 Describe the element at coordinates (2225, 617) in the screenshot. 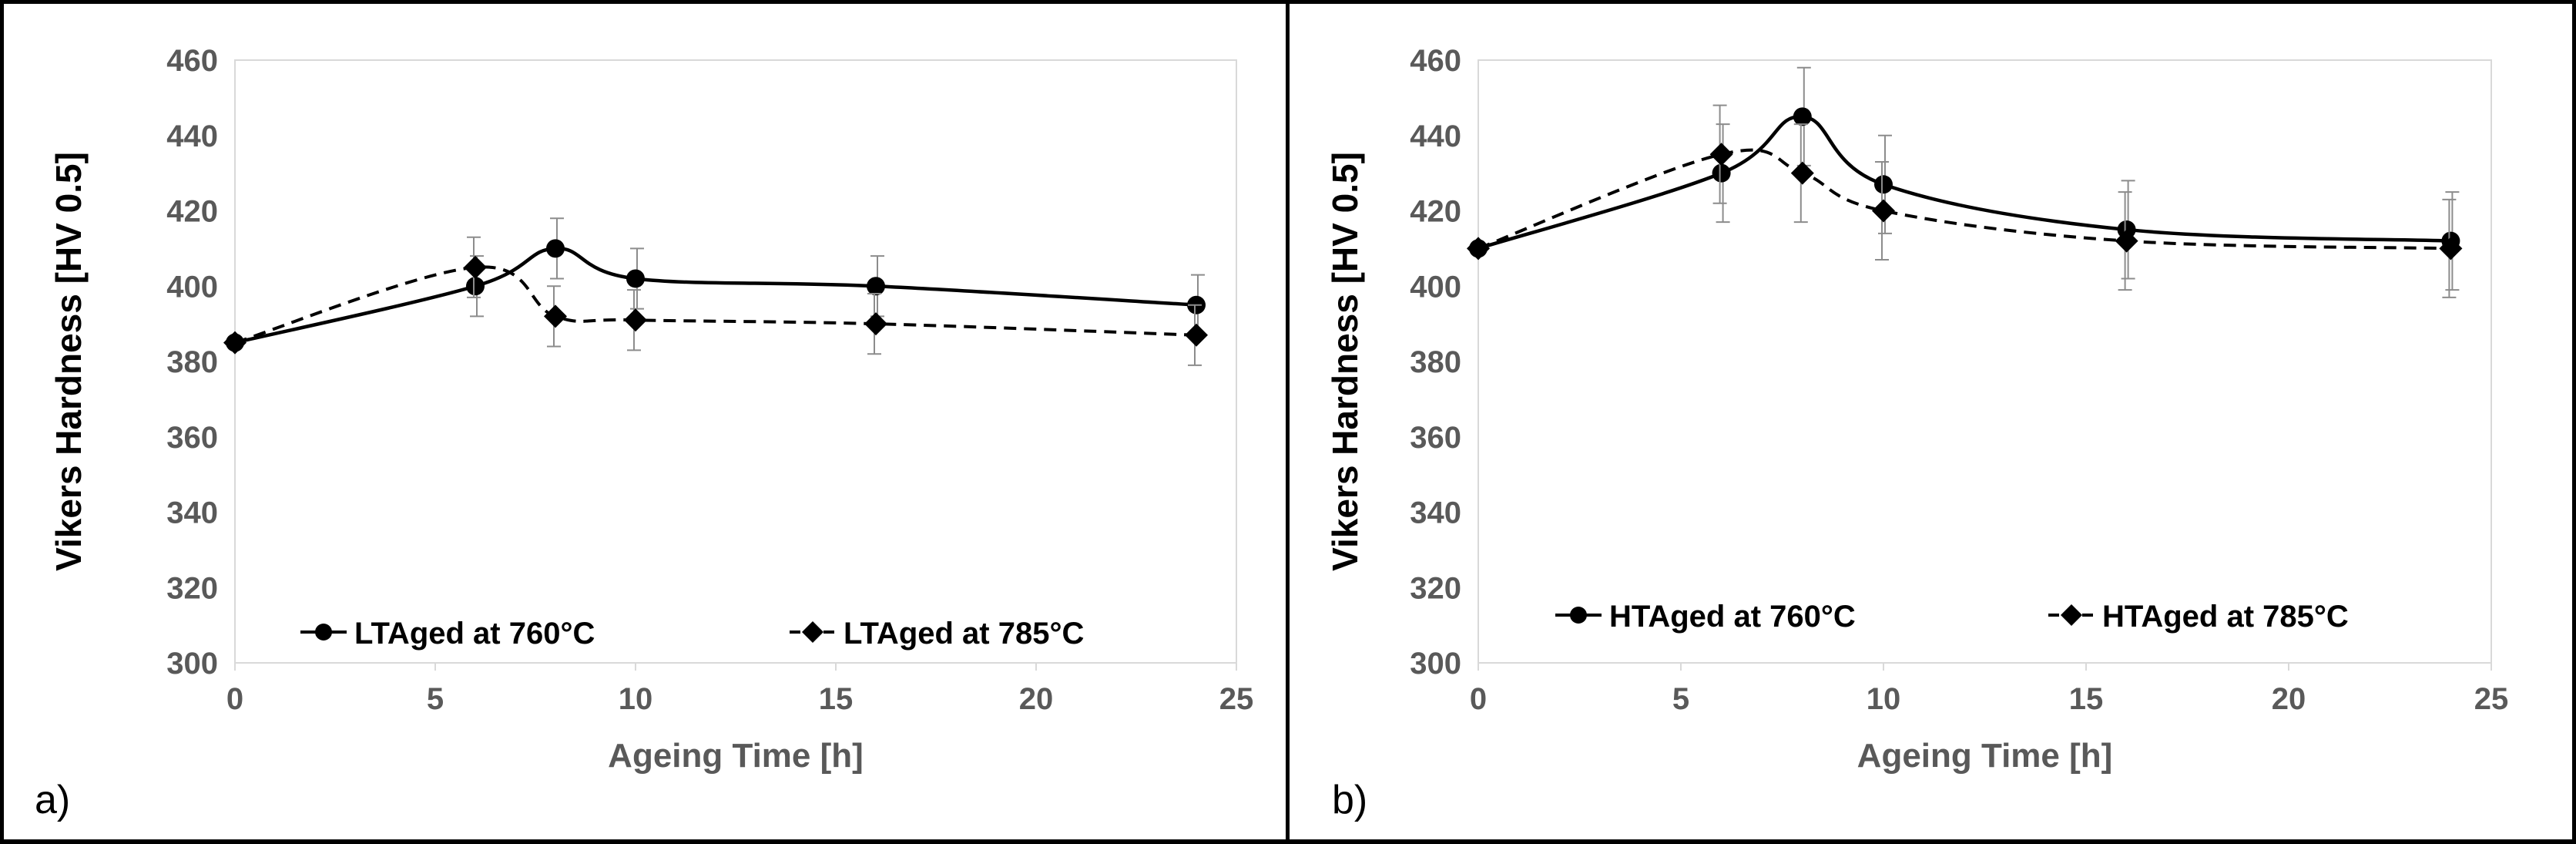

I see `legend-label: HTAged at 785°C` at that location.